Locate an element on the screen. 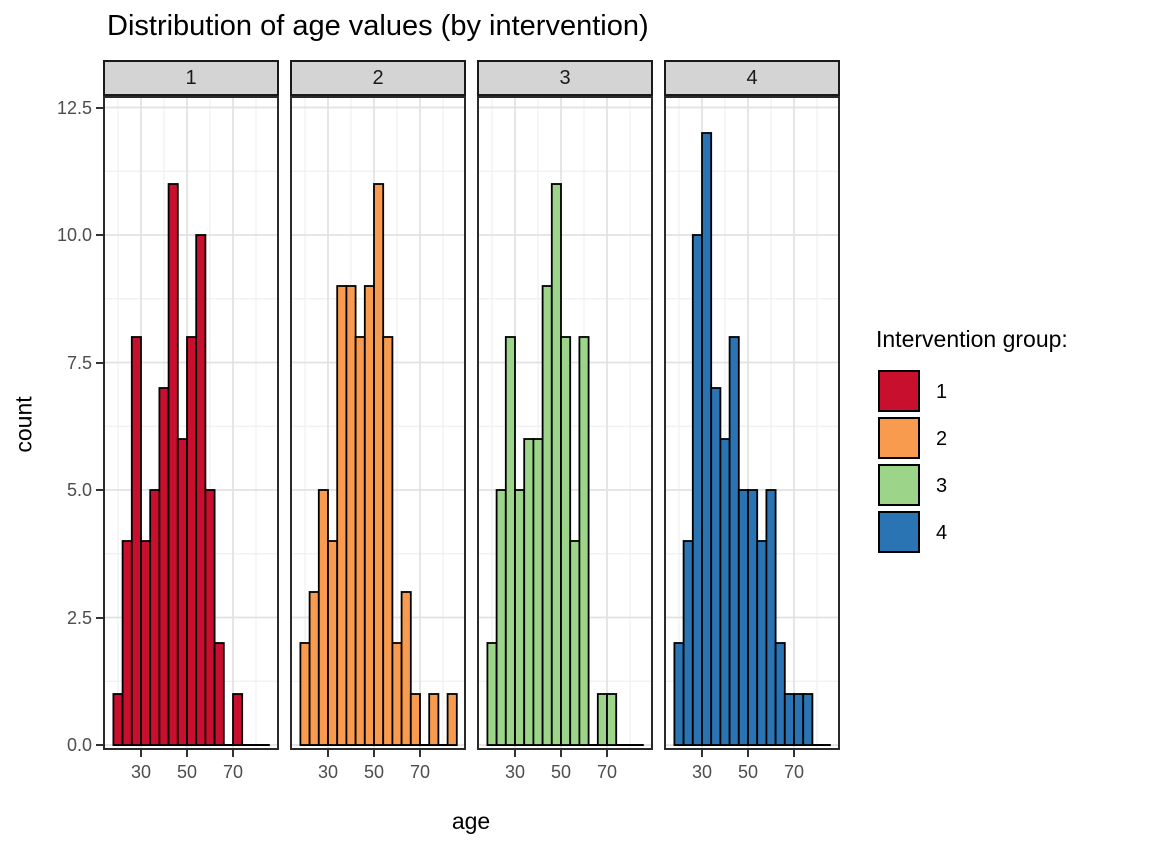  facet-strip: 4 is located at coordinates (752, 78).